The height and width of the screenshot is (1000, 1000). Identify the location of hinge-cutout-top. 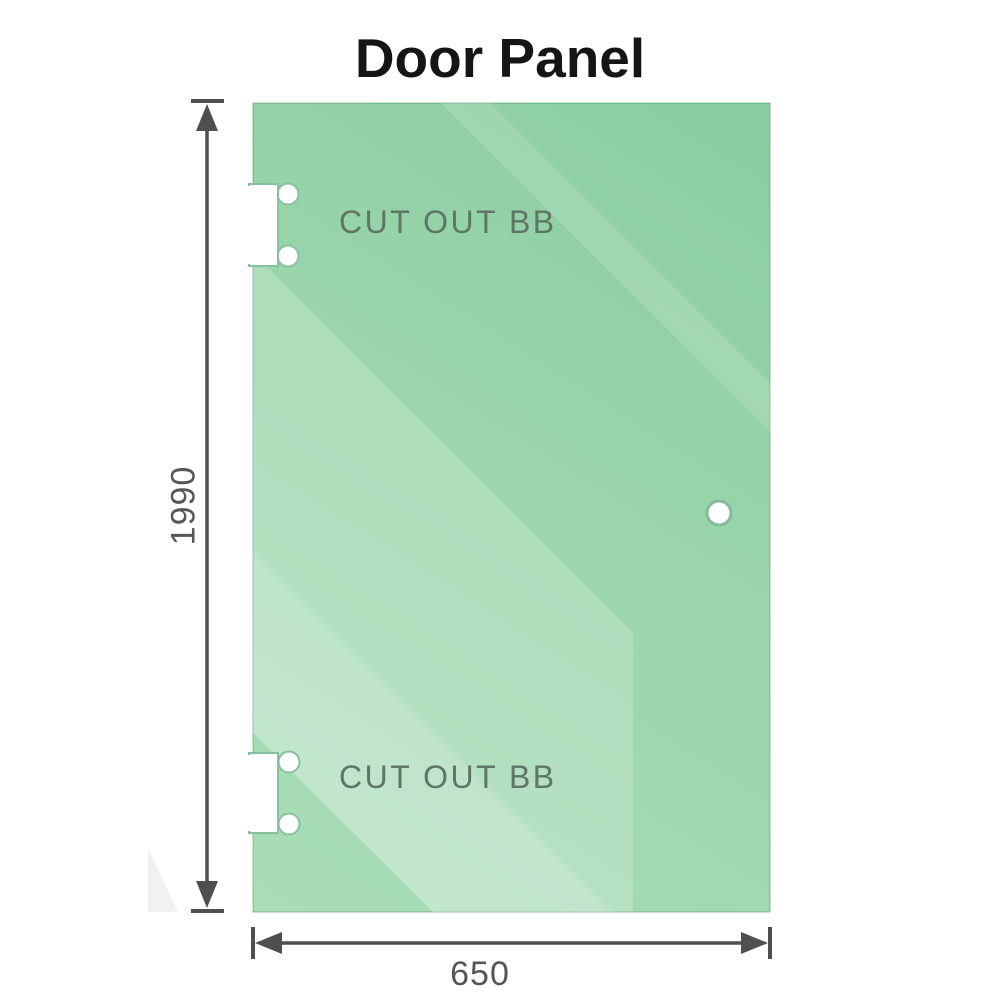
(273, 225).